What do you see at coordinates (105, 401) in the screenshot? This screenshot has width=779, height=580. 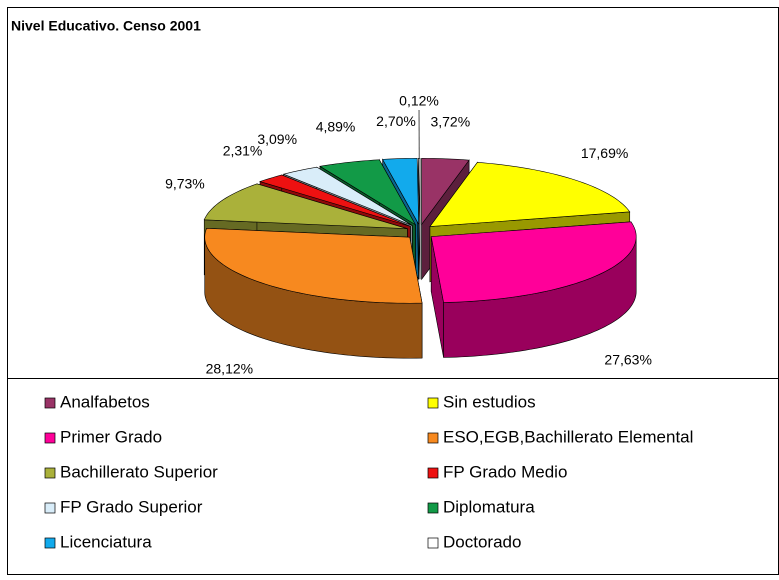 I see `legend-label: Analfabetos` at bounding box center [105, 401].